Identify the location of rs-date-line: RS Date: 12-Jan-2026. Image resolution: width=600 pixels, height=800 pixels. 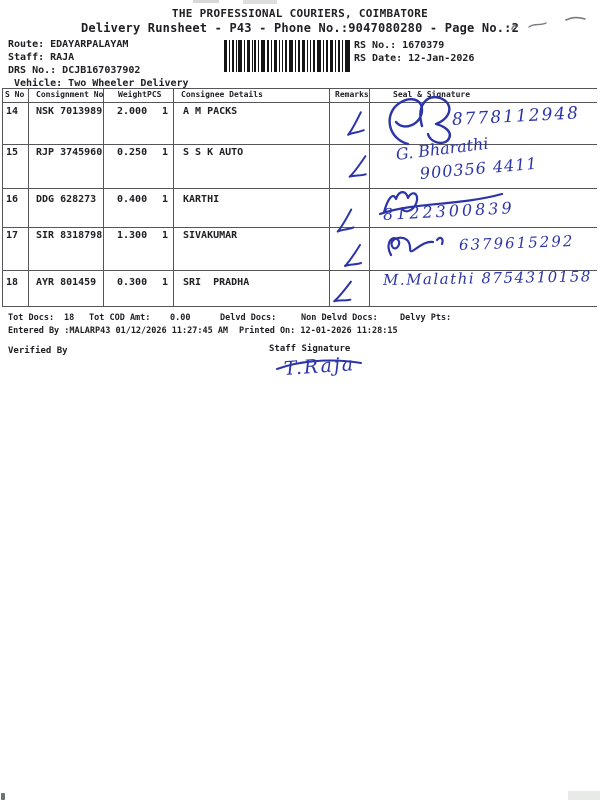
(414, 58).